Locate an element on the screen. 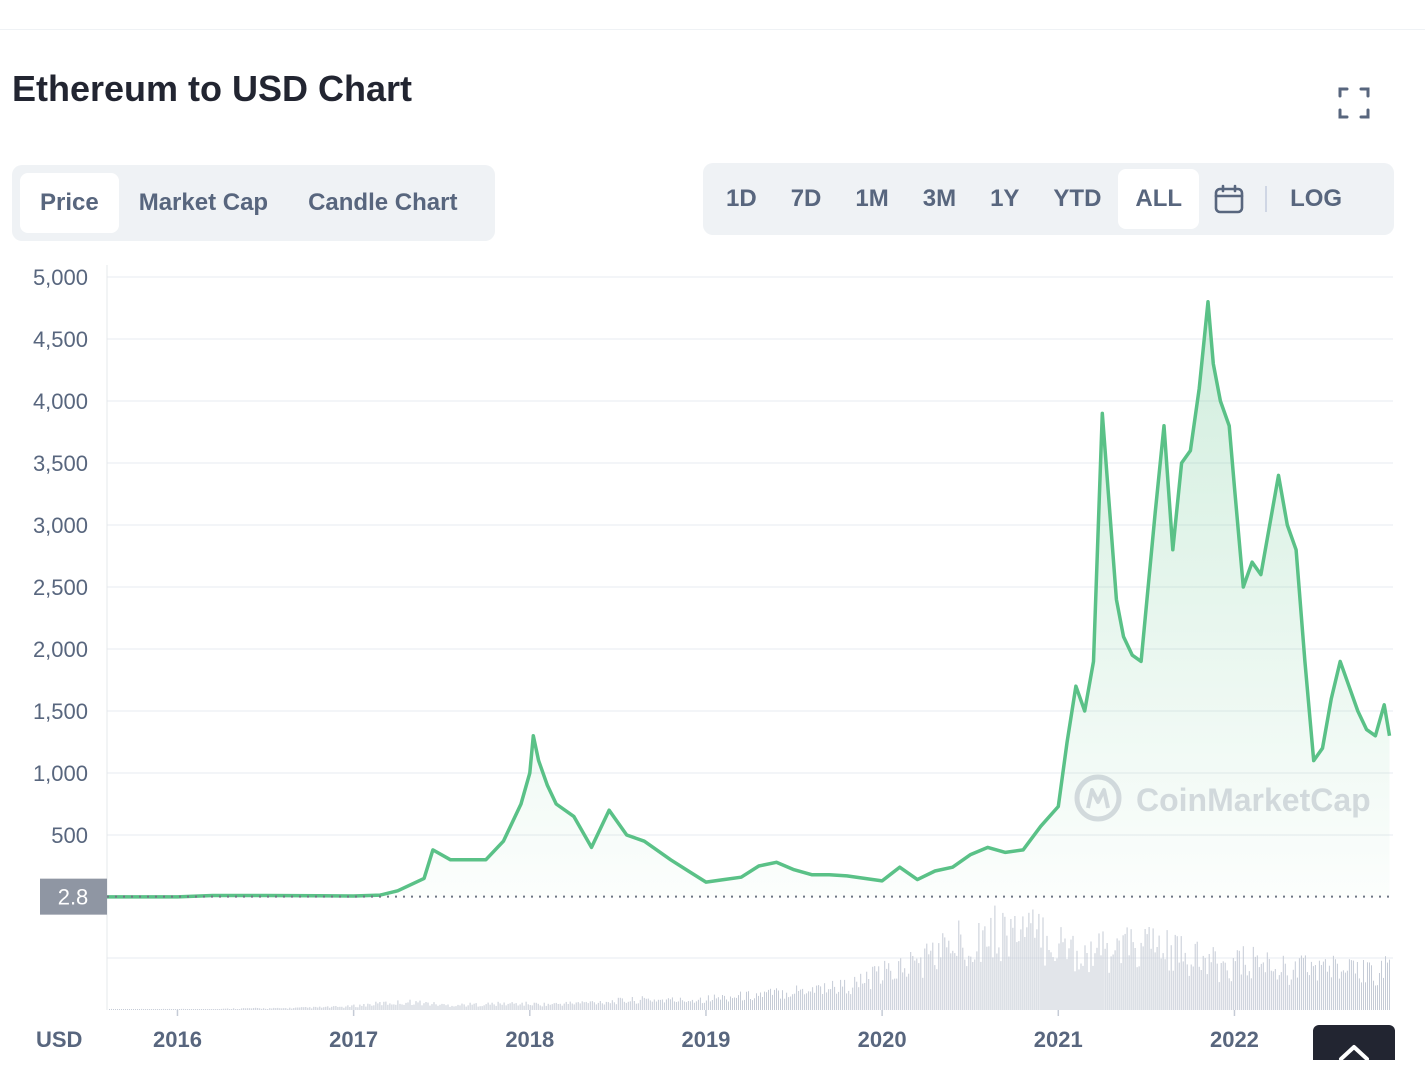  range-7d: 7D is located at coordinates (806, 198).